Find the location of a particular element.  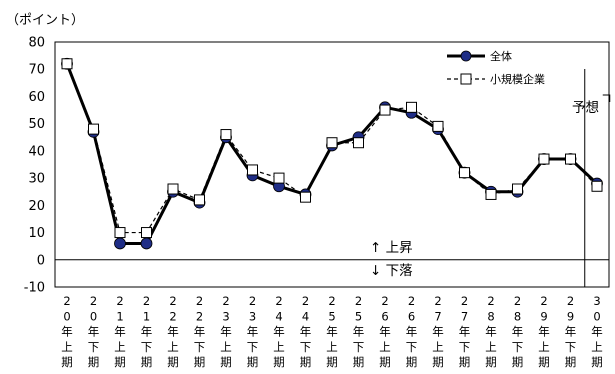

x-tick-char: 6 is located at coordinates (384, 316).